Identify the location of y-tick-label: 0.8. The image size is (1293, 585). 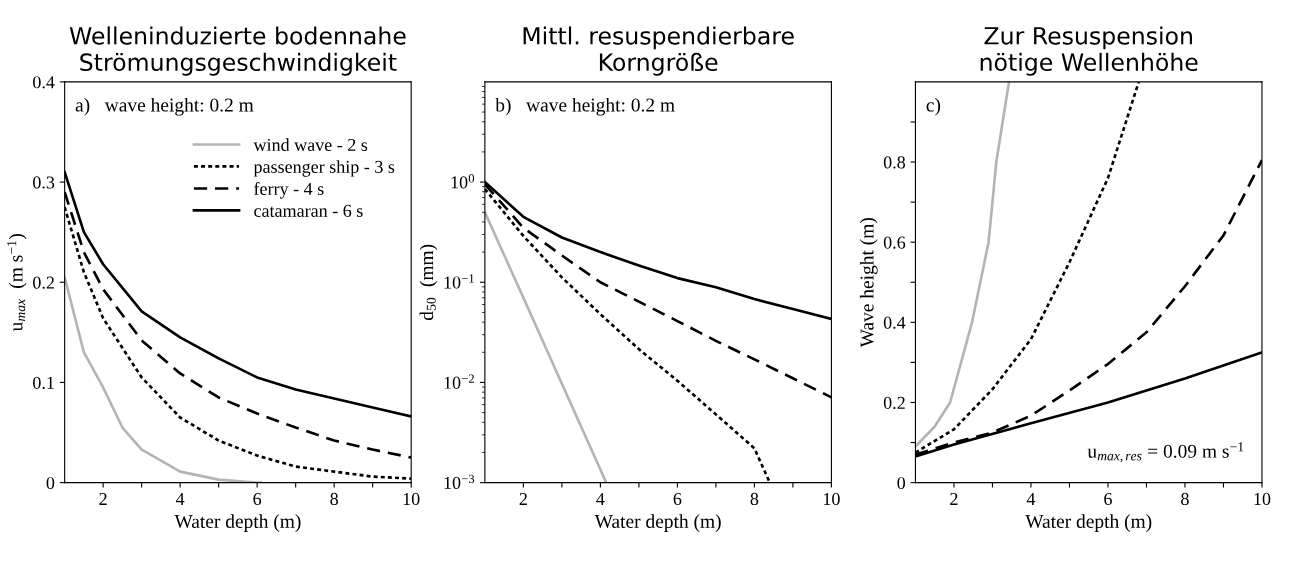
(894, 162).